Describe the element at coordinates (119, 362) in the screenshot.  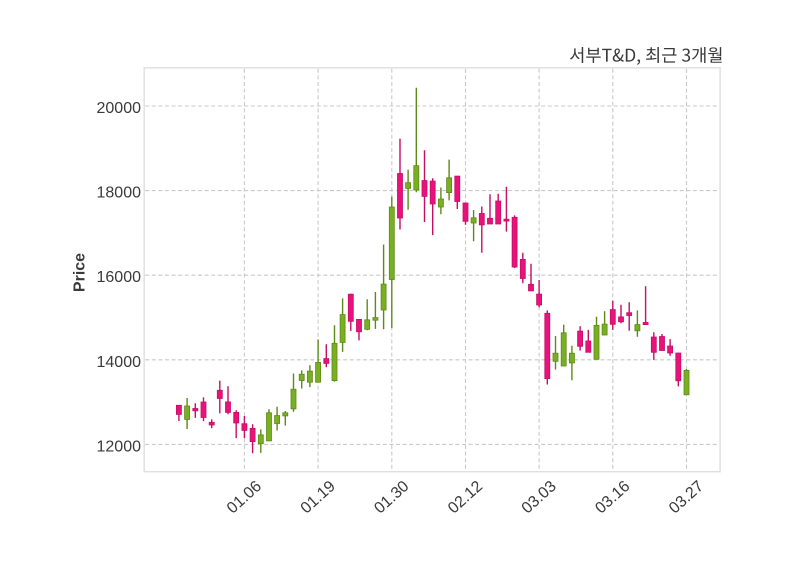
I see `svg-text: 14000` at that location.